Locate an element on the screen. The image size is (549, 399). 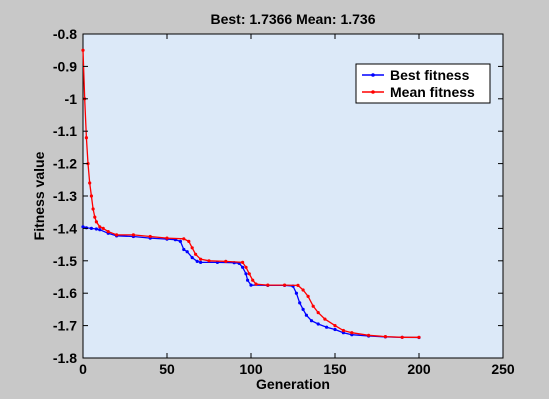
y-tick-label: -1 is located at coordinates (71, 99).